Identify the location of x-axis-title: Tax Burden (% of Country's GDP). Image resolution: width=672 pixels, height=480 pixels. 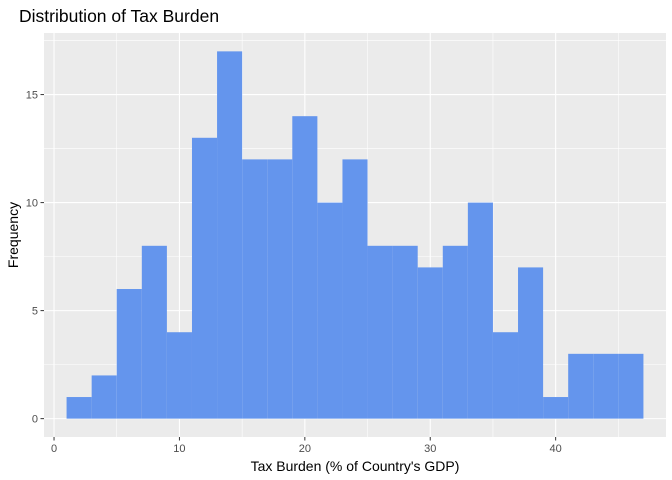
(355, 466).